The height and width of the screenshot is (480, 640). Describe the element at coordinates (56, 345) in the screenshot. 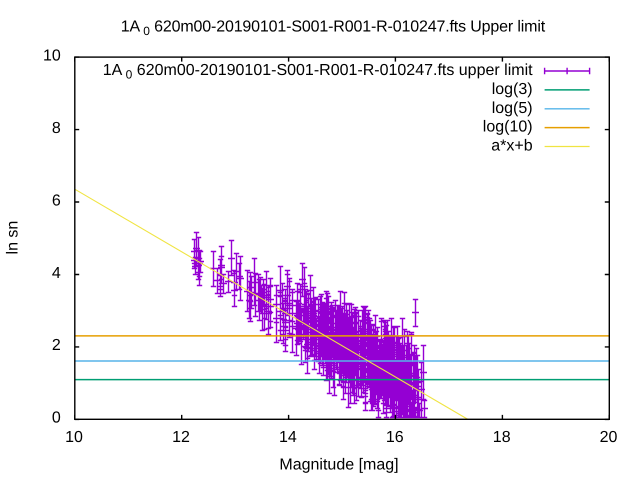

I see `svg-text: 2` at that location.